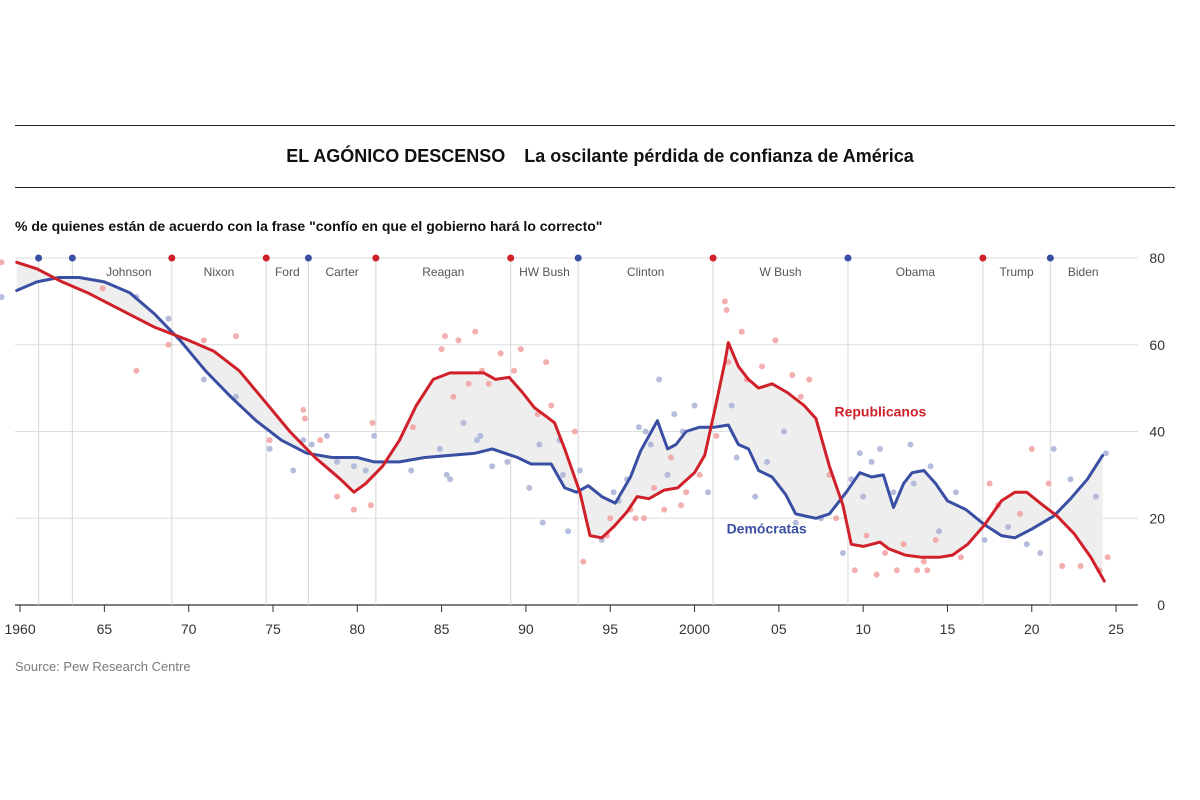  I want to click on y-tick-label: 60, so click(1157, 345).